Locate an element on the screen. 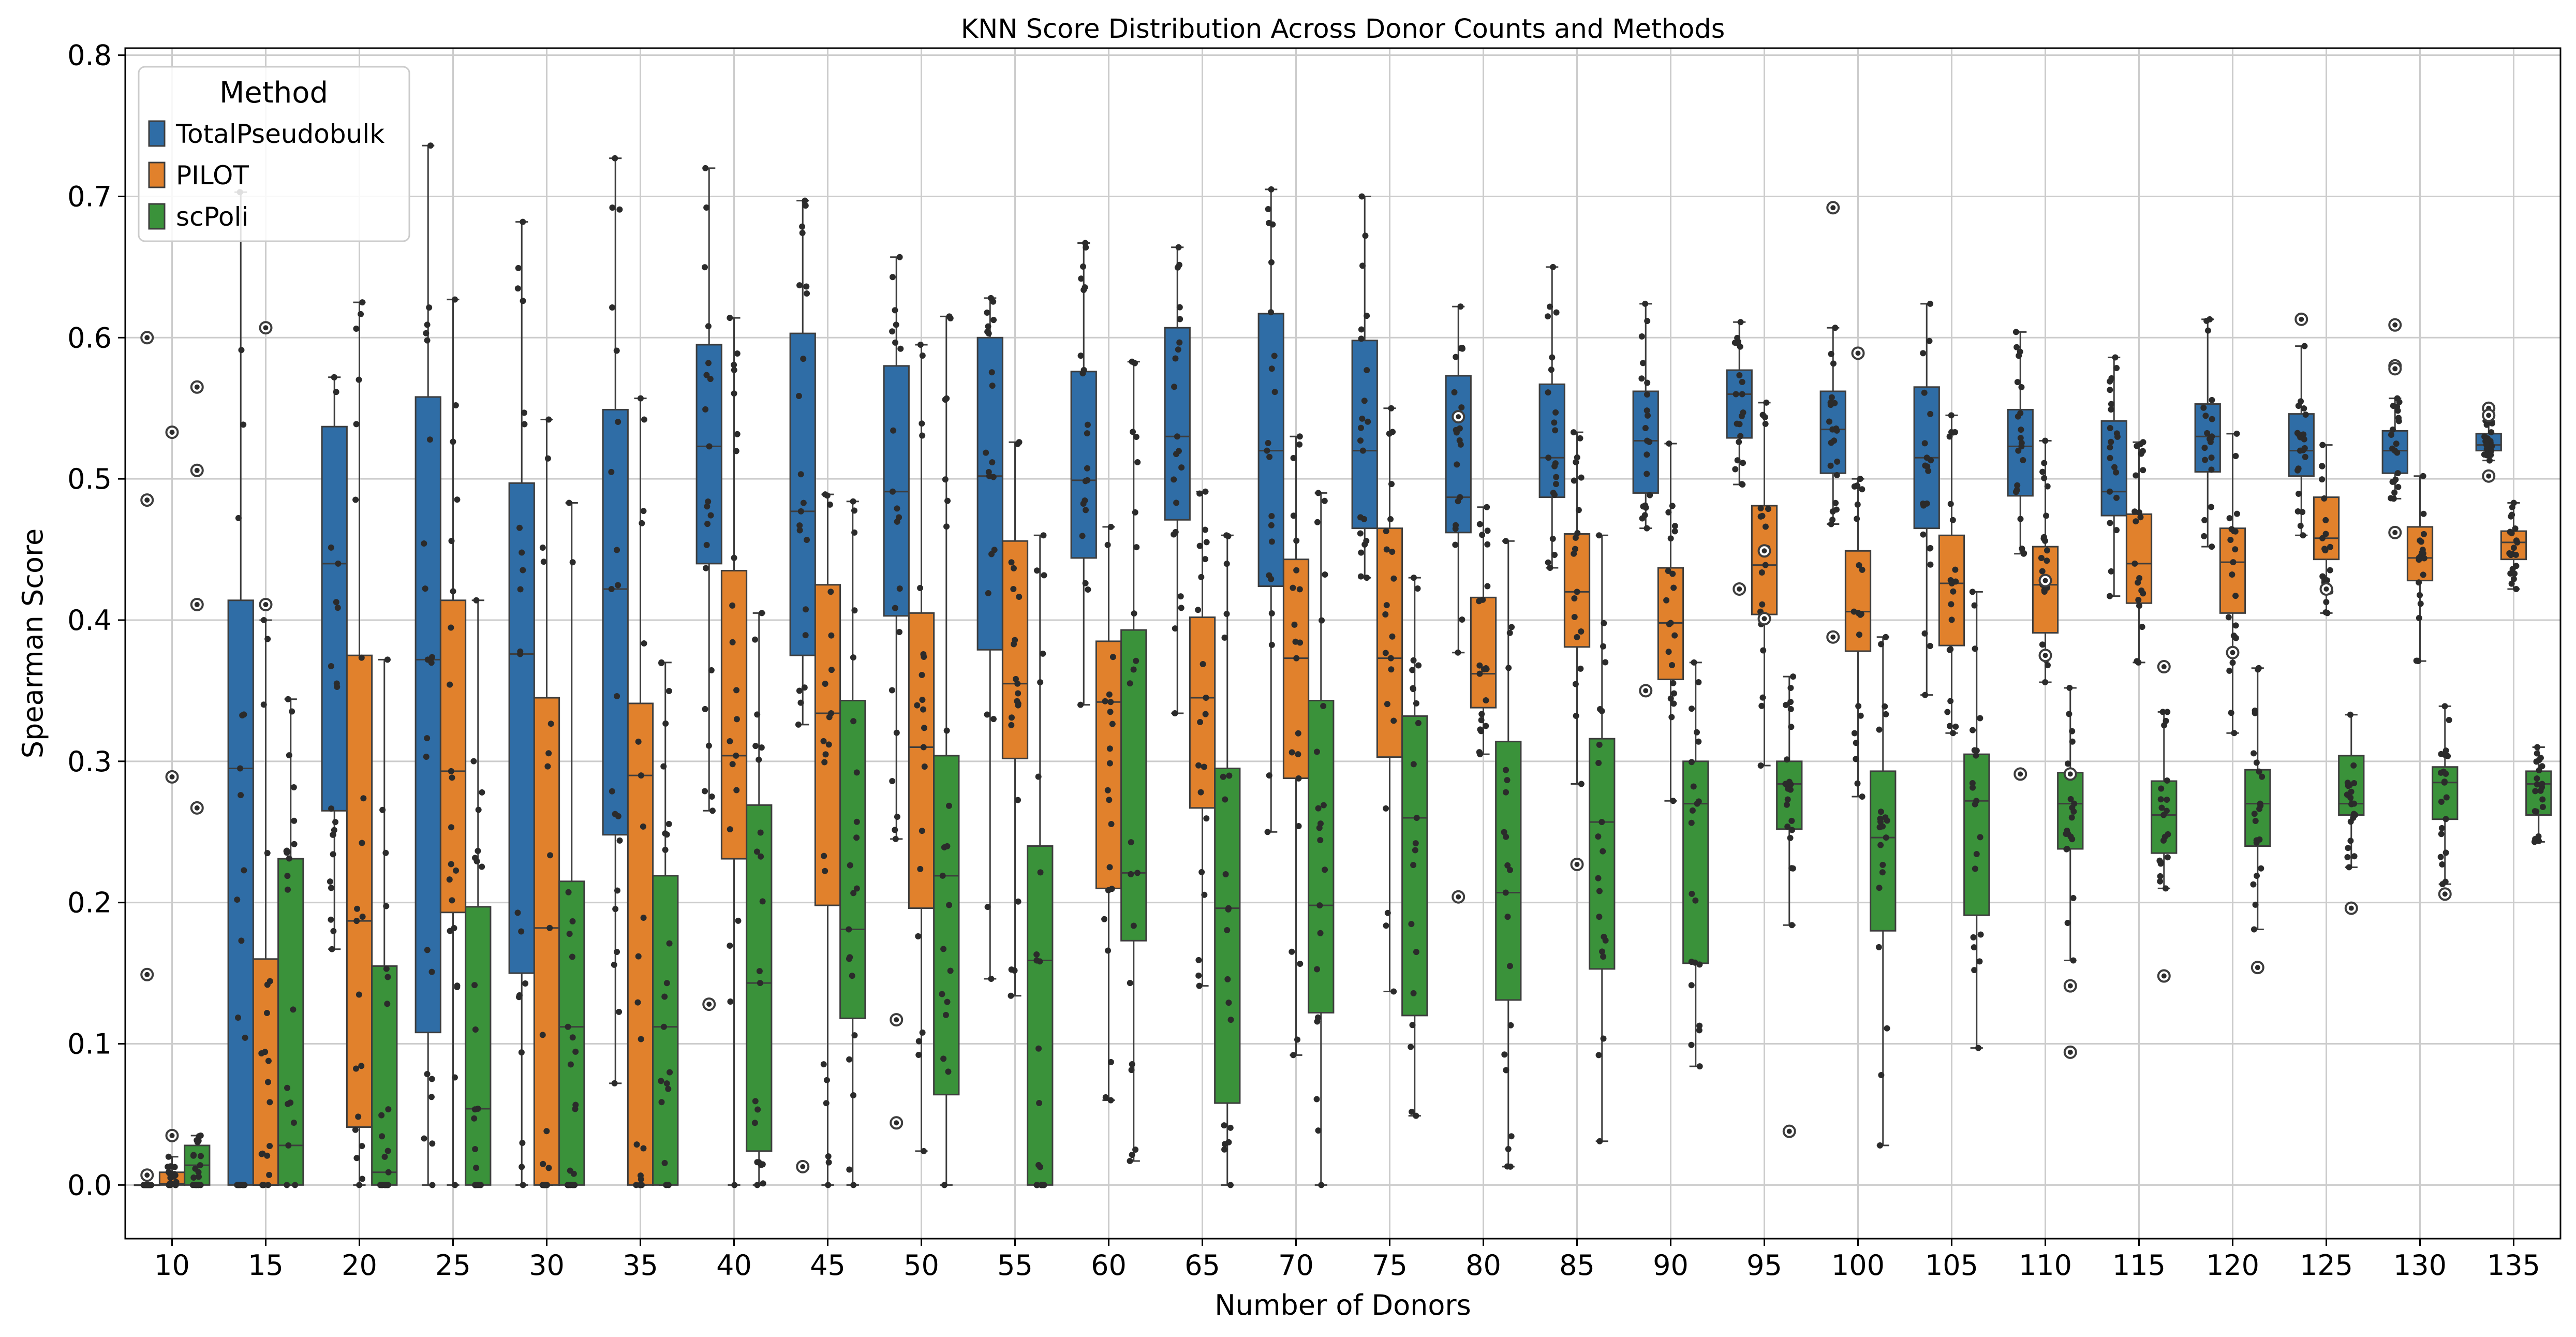 This screenshot has width=2576, height=1337. x-tick-label: 15 is located at coordinates (266, 1266).